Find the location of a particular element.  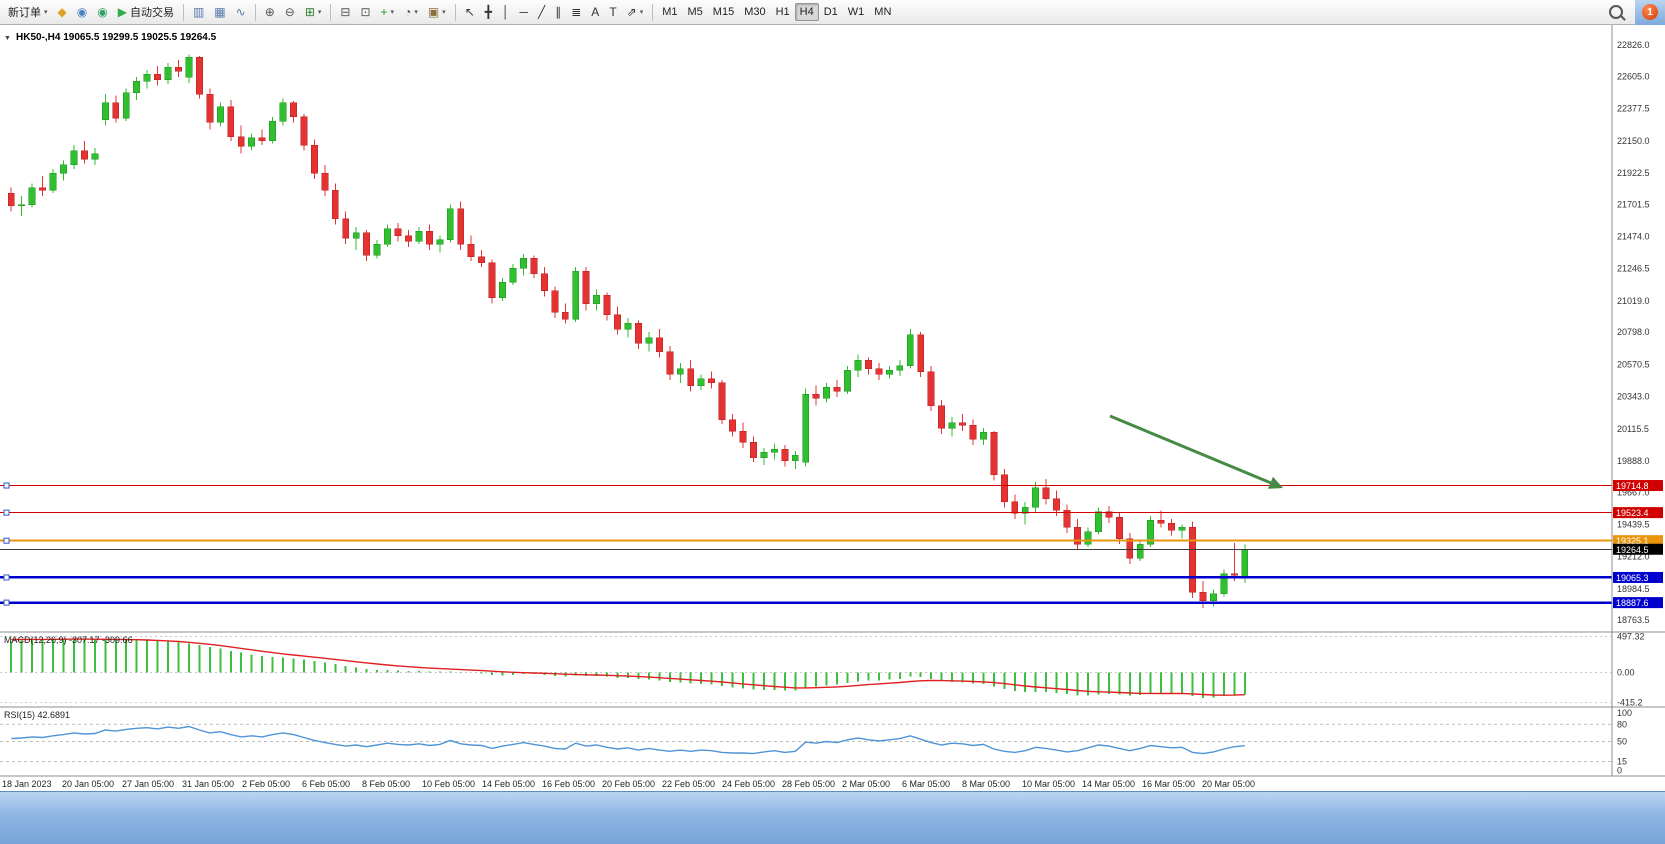

crosshair-button: ╋ is located at coordinates (488, 12).